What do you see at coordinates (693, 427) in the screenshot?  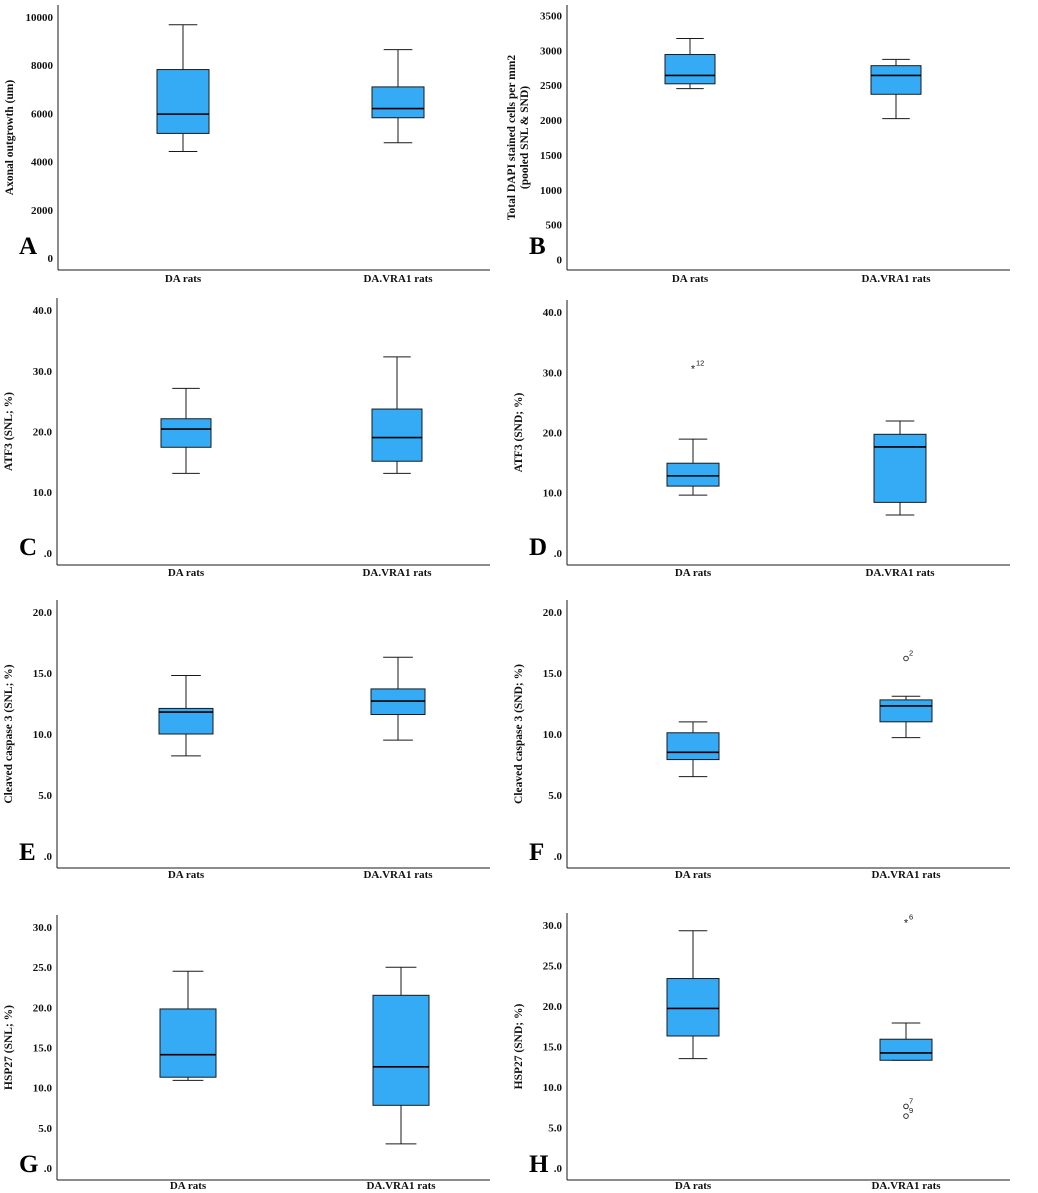 I see `boxplot-da-rats: *12` at bounding box center [693, 427].